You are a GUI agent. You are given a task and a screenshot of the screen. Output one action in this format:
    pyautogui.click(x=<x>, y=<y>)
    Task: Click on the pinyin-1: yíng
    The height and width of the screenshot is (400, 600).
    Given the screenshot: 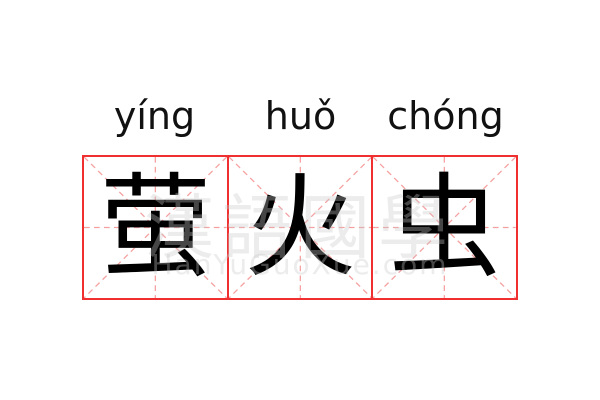 What is the action you would take?
    pyautogui.click(x=154, y=116)
    